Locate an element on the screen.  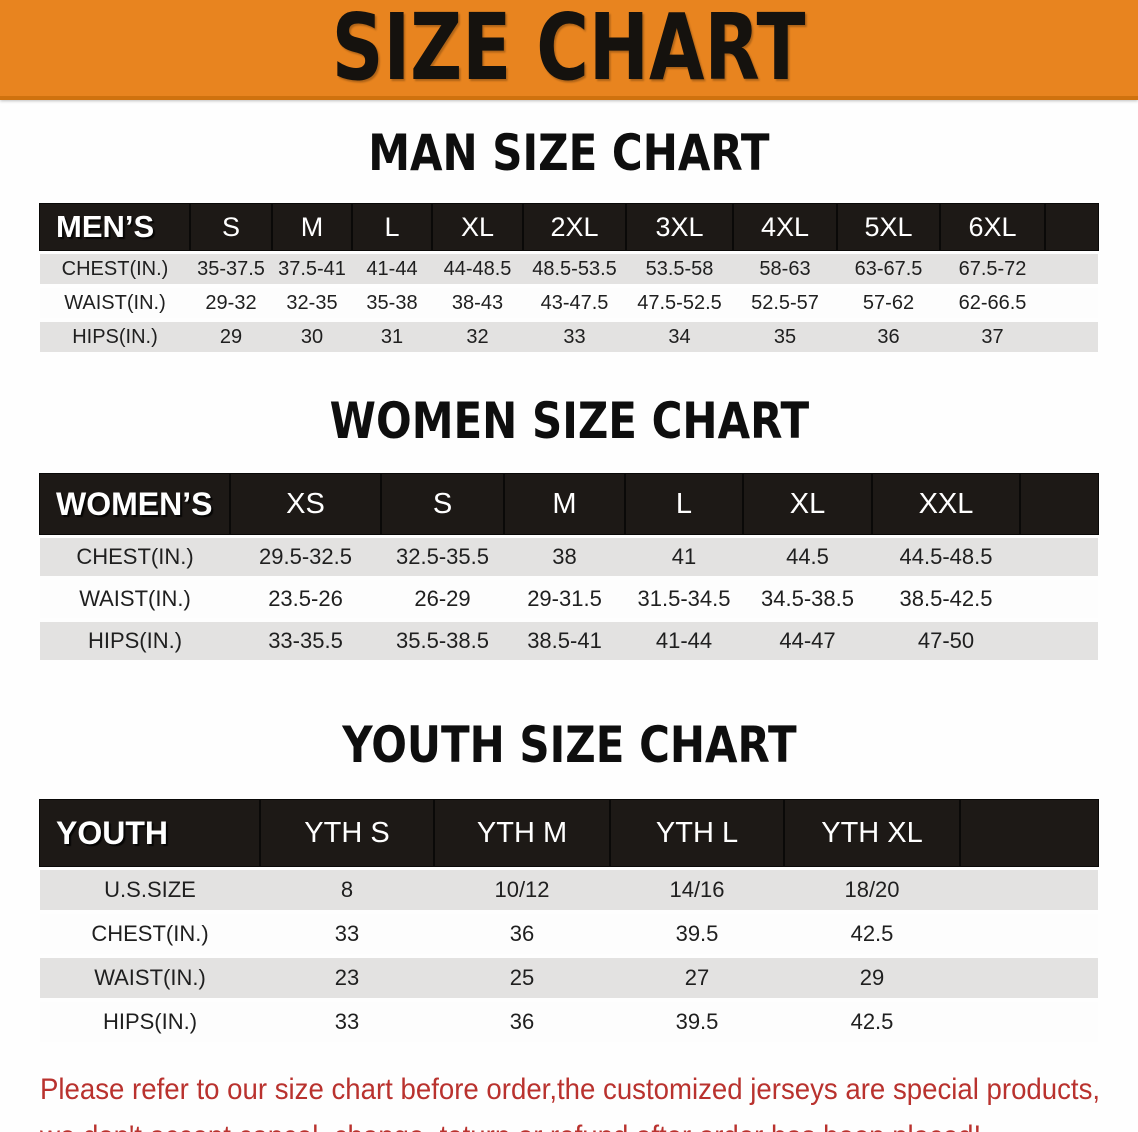
women-size-column: XS is located at coordinates (305, 504).